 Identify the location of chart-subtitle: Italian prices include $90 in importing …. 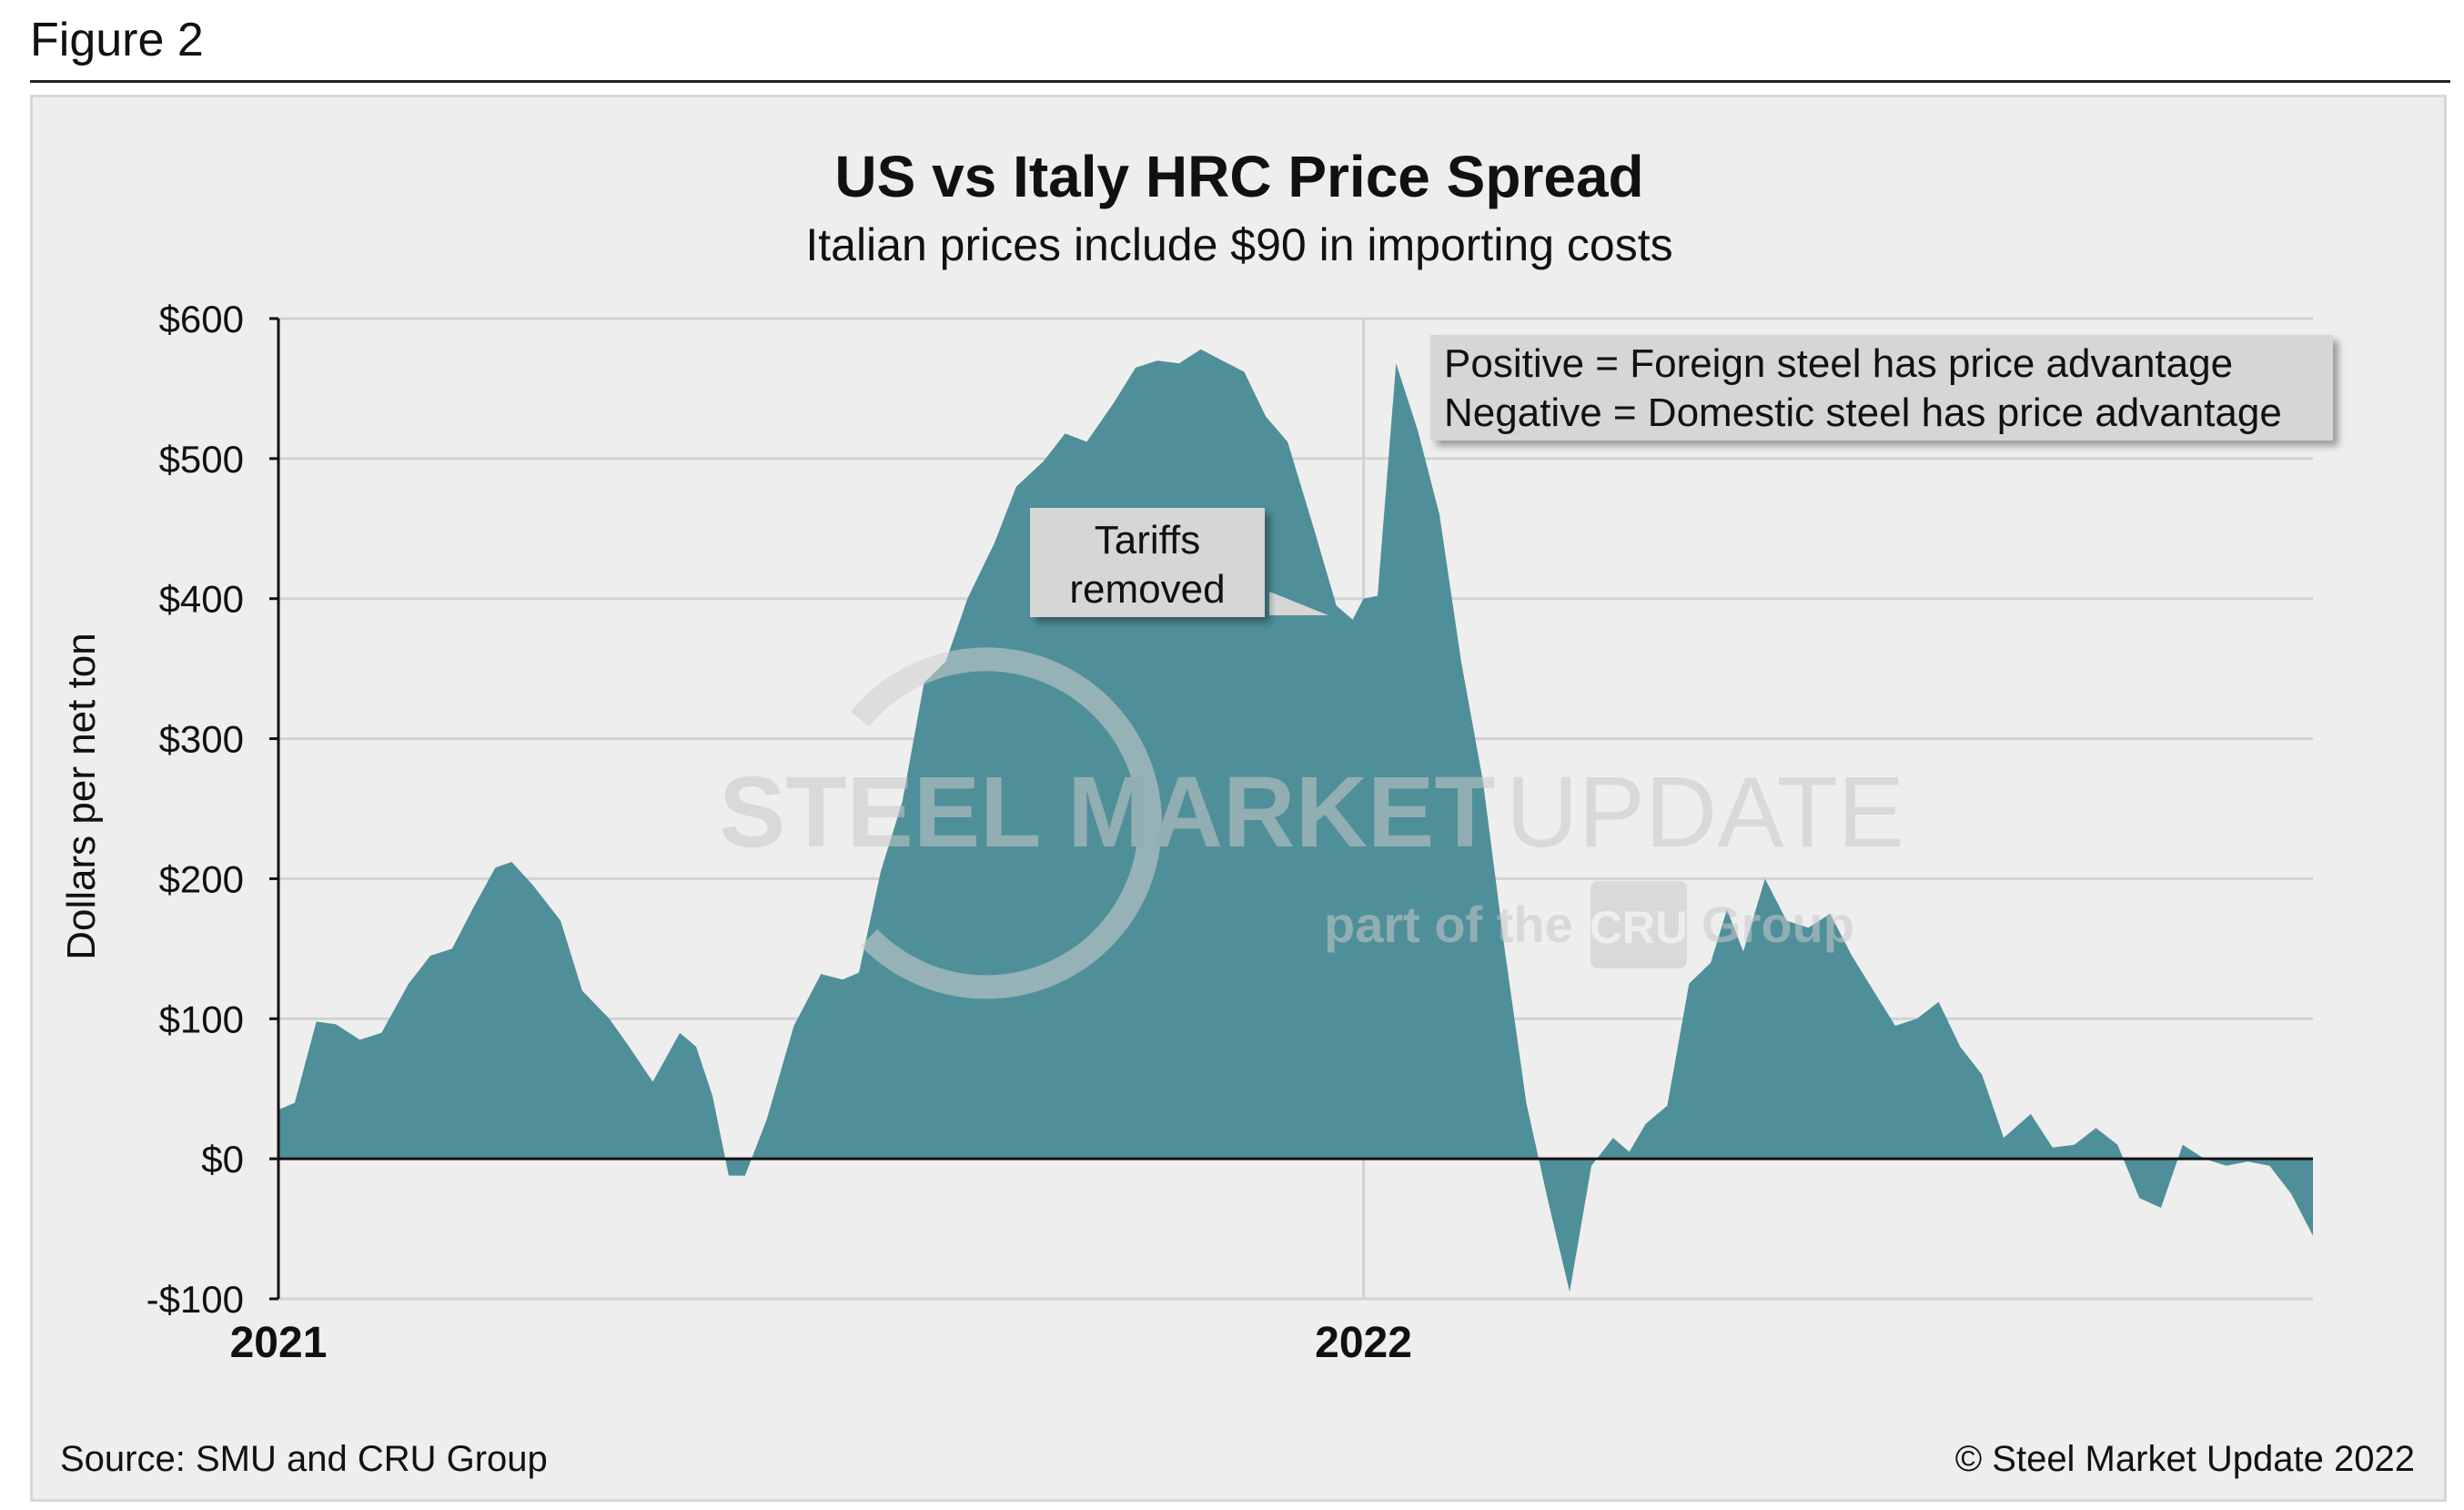
(1238, 245).